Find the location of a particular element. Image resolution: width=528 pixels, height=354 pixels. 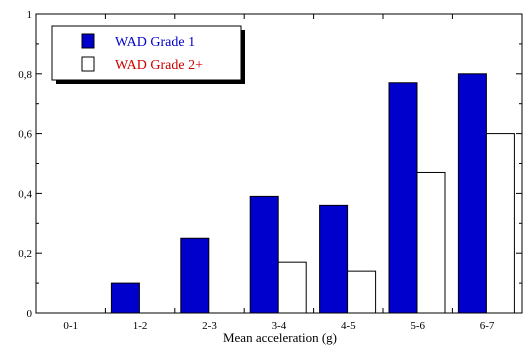

legend: WAD Grade 1 WAD Grade 2+ is located at coordinates (148, 54).